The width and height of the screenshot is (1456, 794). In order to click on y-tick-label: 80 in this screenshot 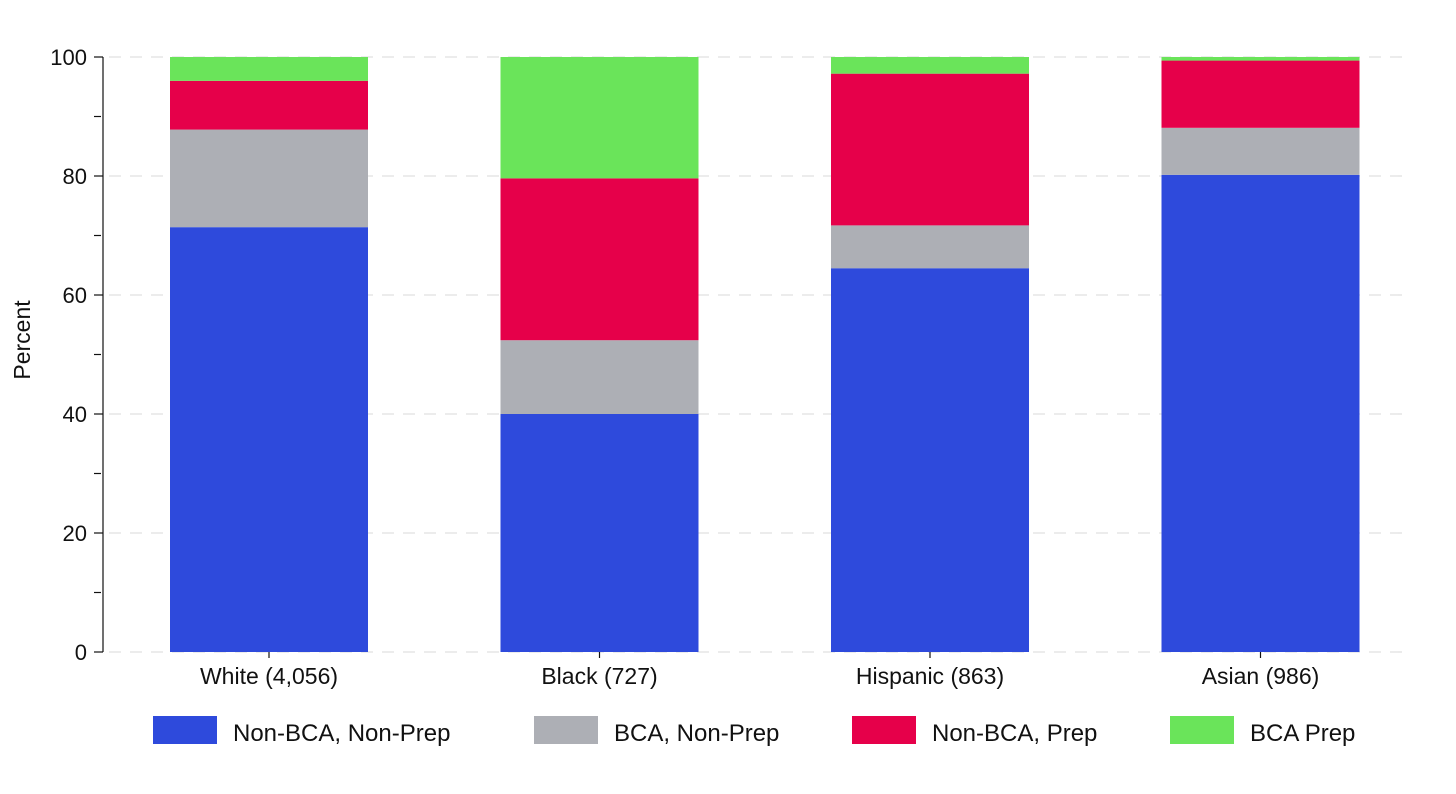, I will do `click(75, 176)`.